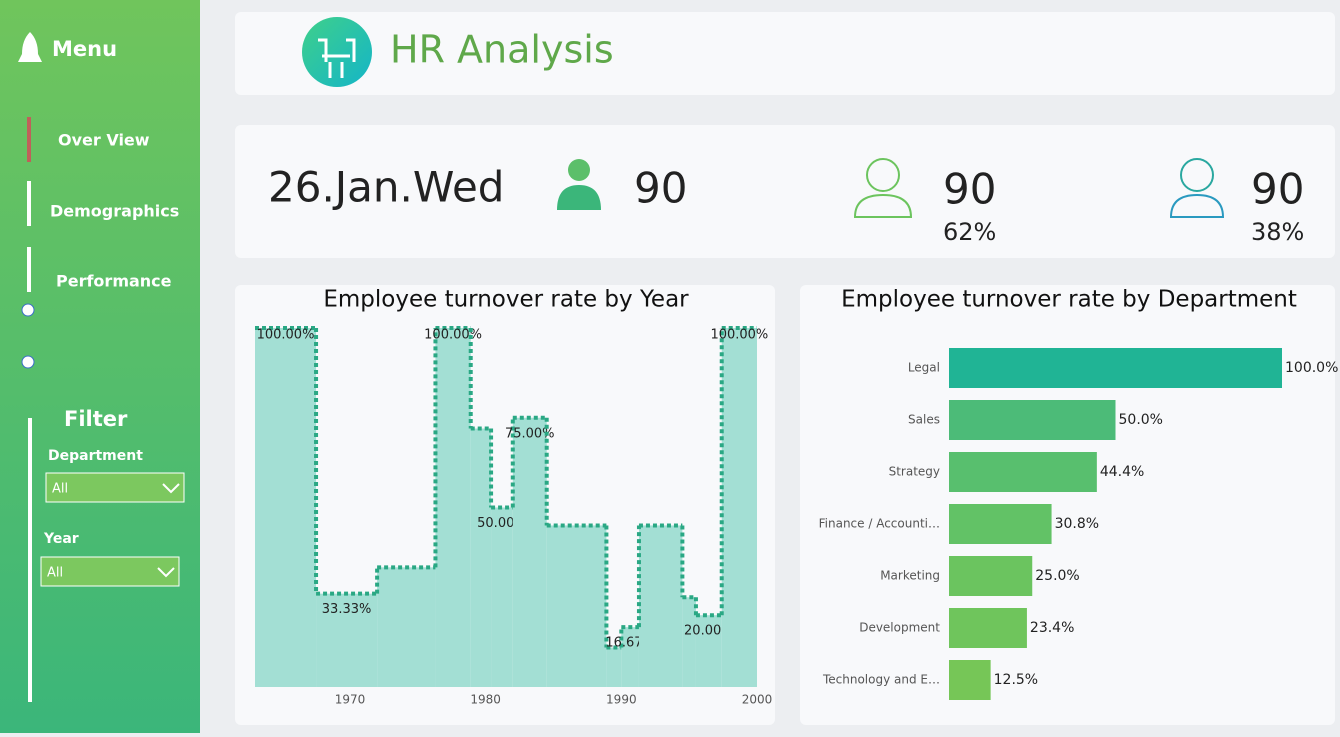 This screenshot has height=737, width=1340. I want to click on filter-label: Department, so click(95, 456).